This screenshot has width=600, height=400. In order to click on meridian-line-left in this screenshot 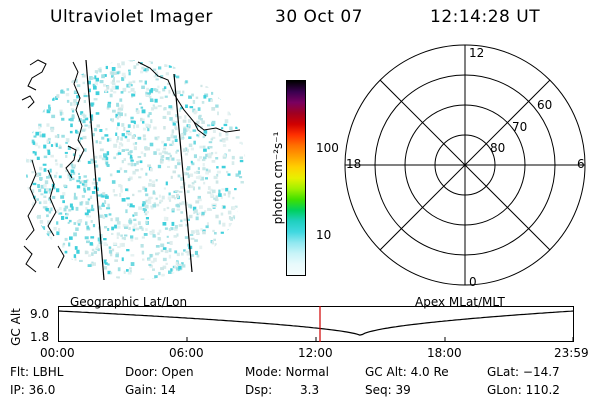, I will do `click(95, 170)`.